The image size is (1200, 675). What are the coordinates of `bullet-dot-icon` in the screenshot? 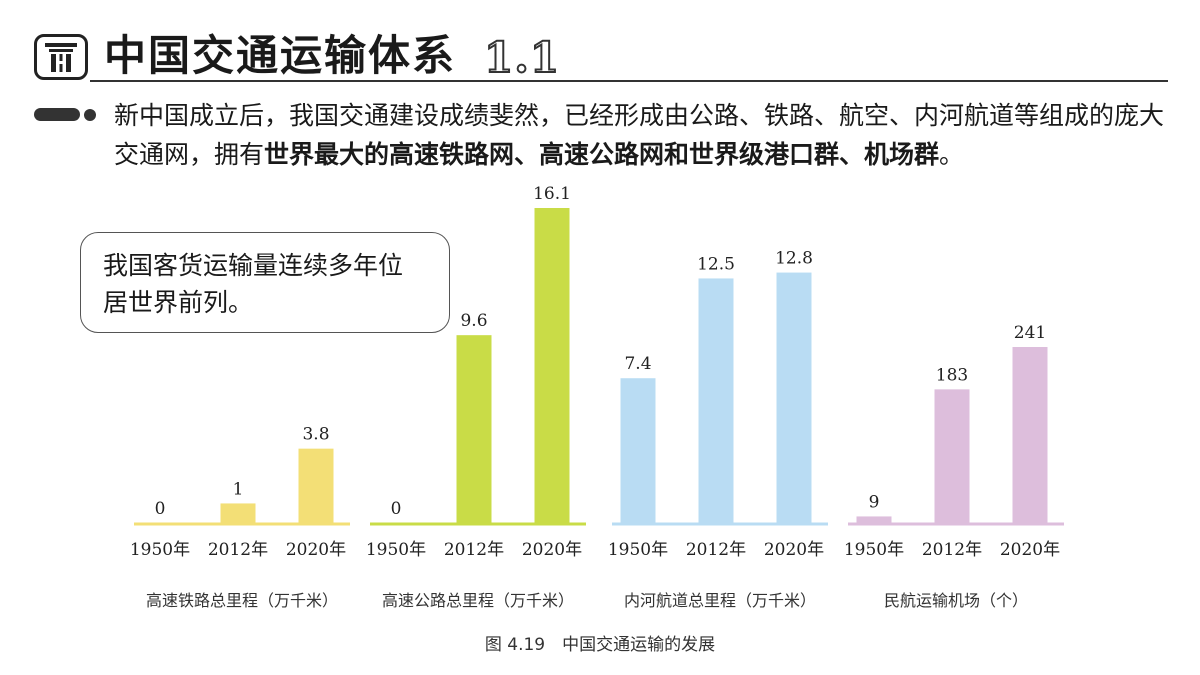 It's located at (90, 115).